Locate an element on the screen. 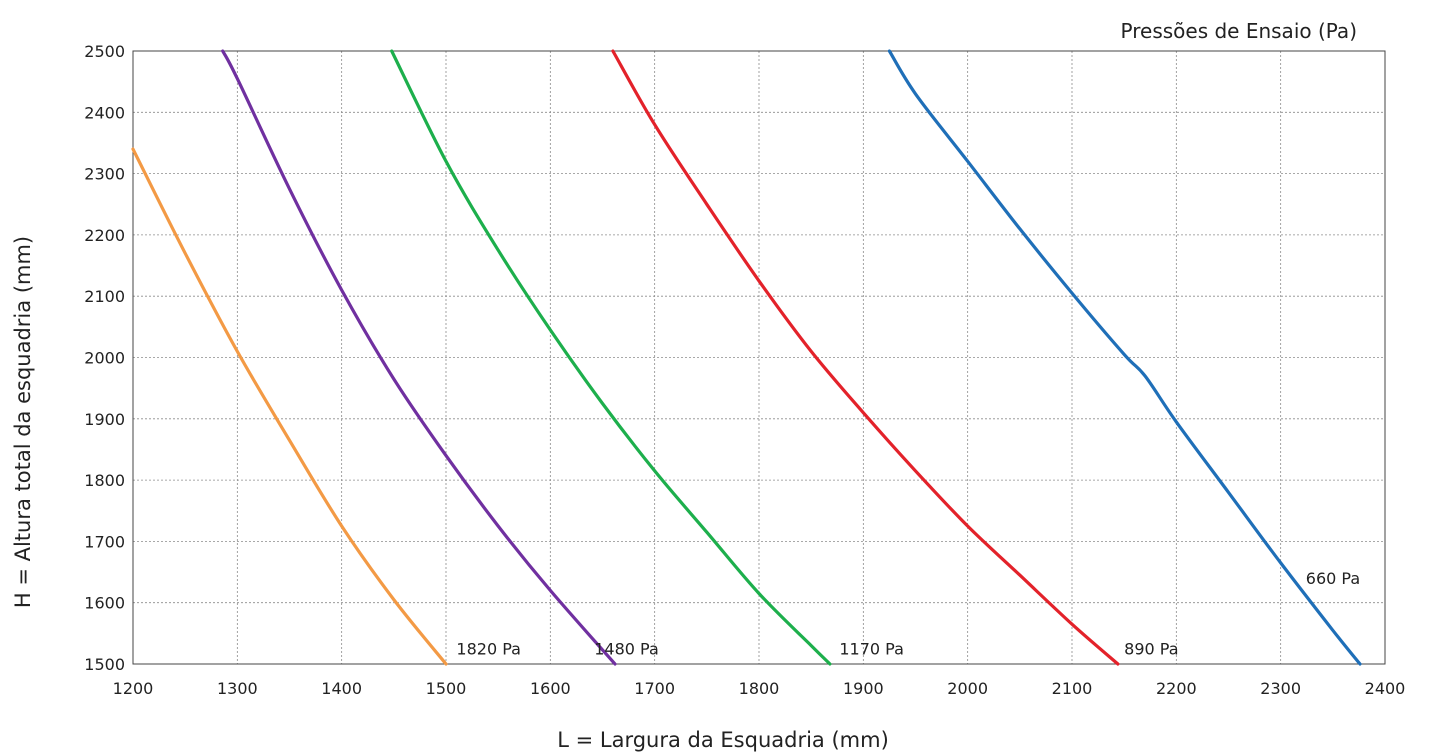  x-tick-label: 2300 is located at coordinates (1280, 688).